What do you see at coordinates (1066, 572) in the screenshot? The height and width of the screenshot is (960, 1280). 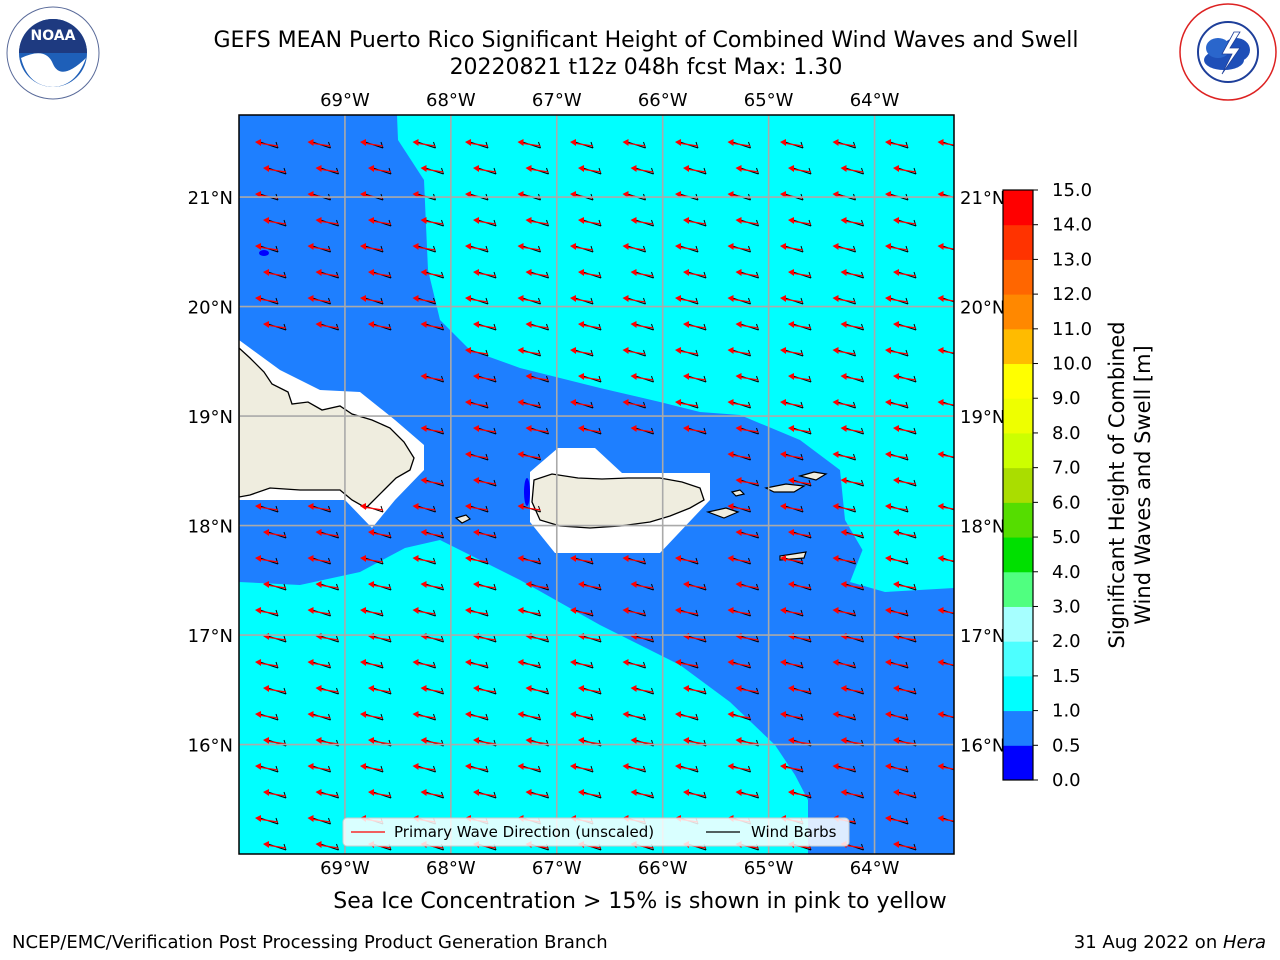 I see `colorbar-tick-label: 4.0` at bounding box center [1066, 572].